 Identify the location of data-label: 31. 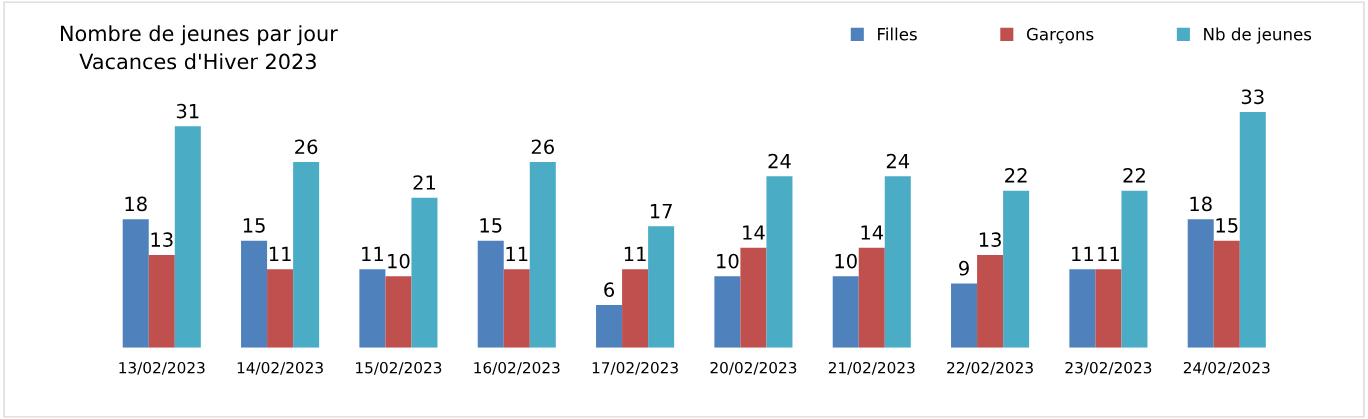
(187, 111).